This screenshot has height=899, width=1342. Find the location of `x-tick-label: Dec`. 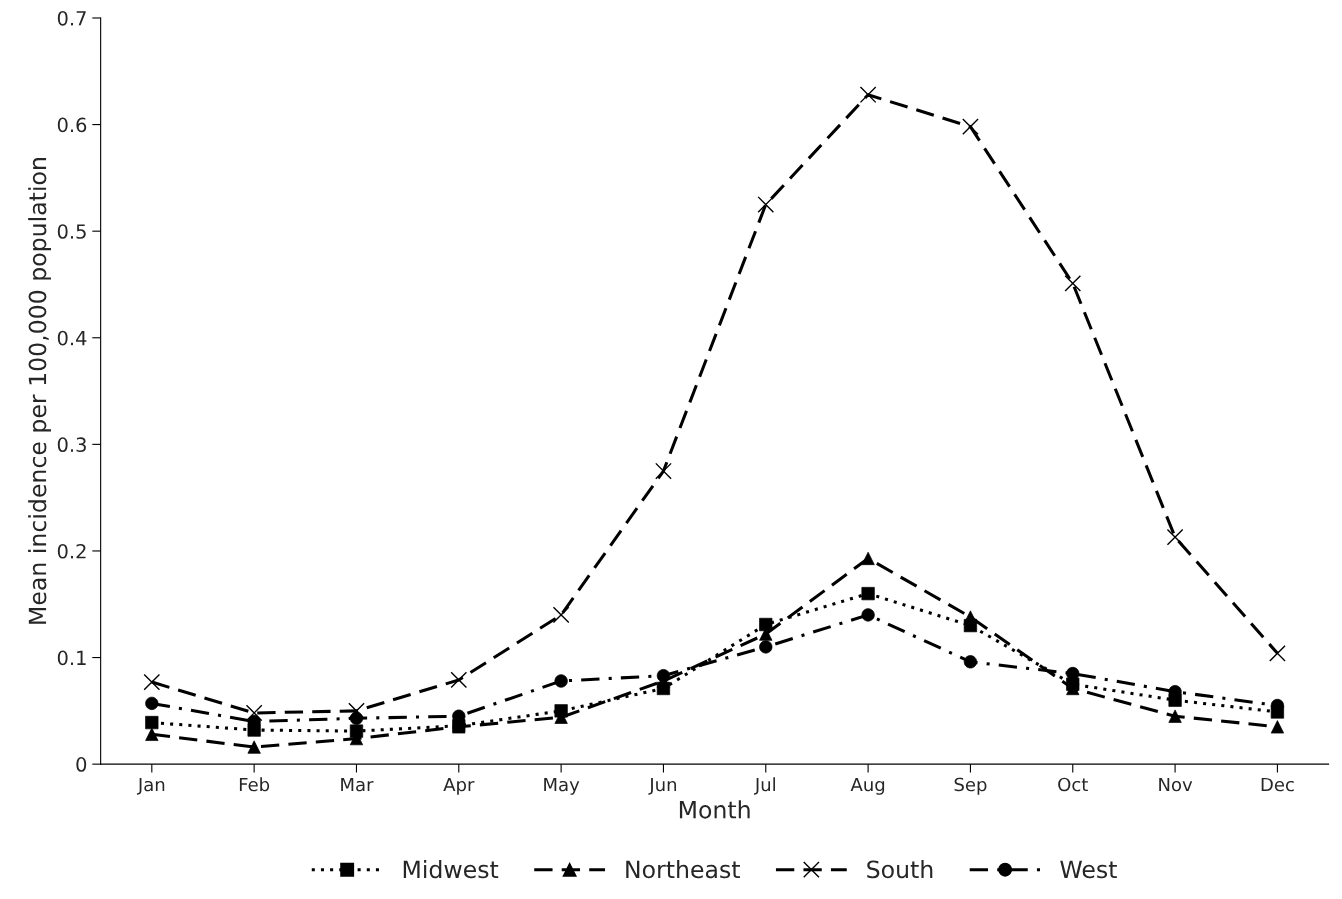

x-tick-label: Dec is located at coordinates (1277, 784).